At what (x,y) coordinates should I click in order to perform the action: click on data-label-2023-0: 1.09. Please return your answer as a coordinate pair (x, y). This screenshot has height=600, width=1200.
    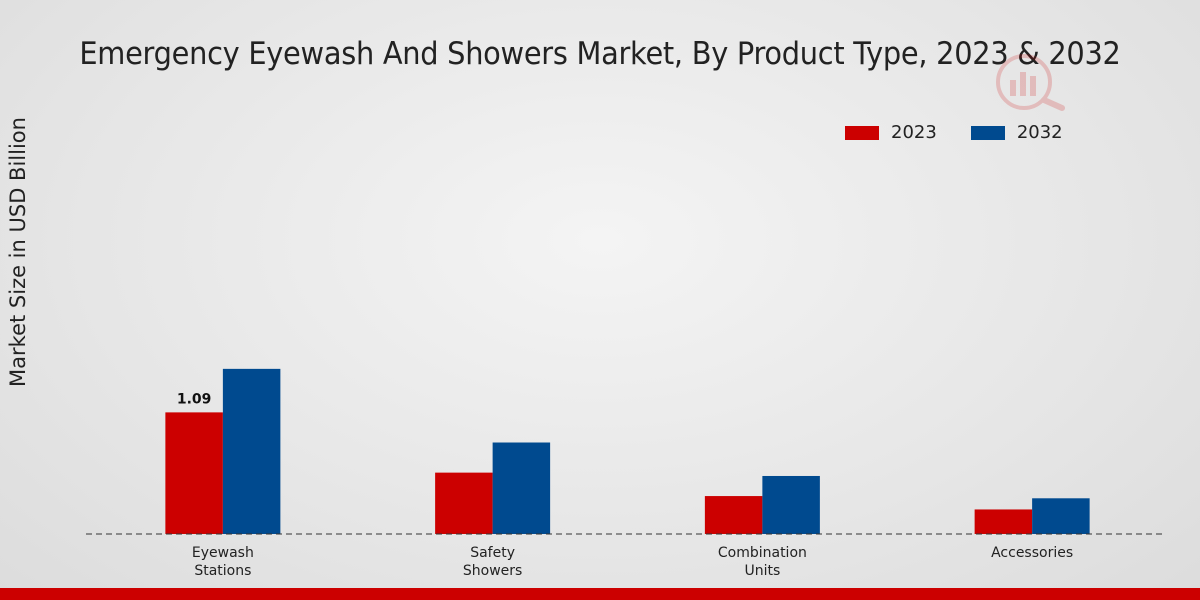
    Looking at the image, I should click on (194, 399).